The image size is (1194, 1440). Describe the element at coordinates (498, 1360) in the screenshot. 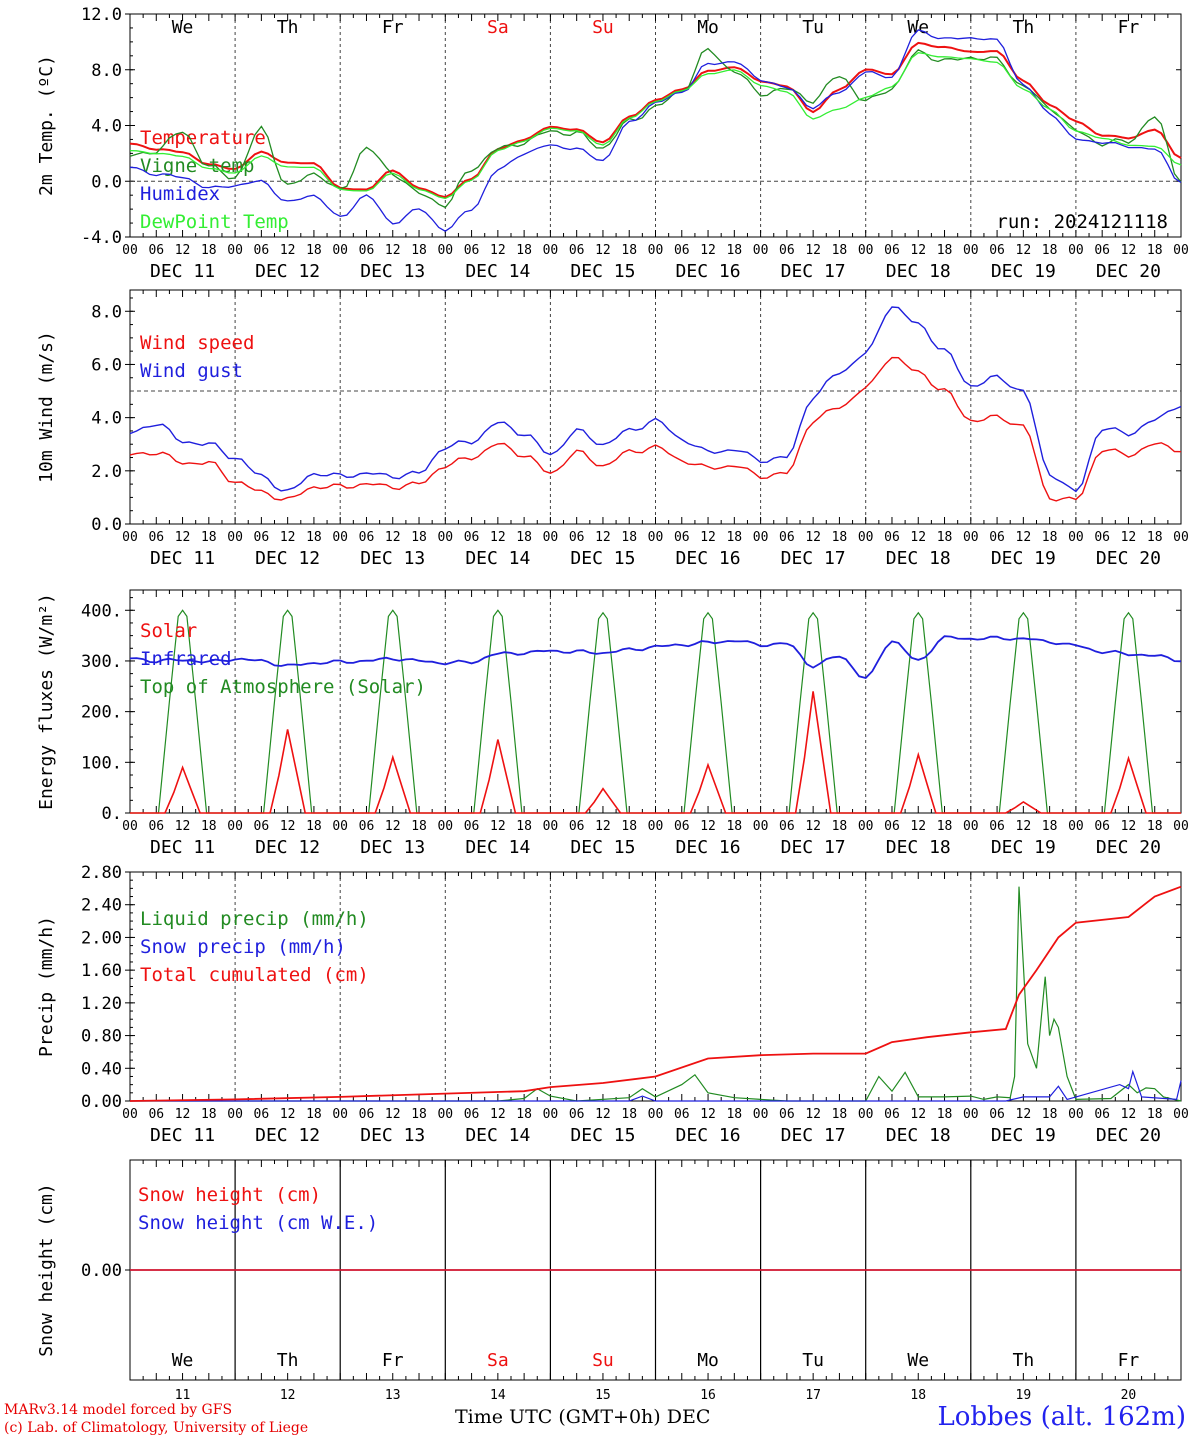

I see `weekday-label-bottom: Sa` at that location.